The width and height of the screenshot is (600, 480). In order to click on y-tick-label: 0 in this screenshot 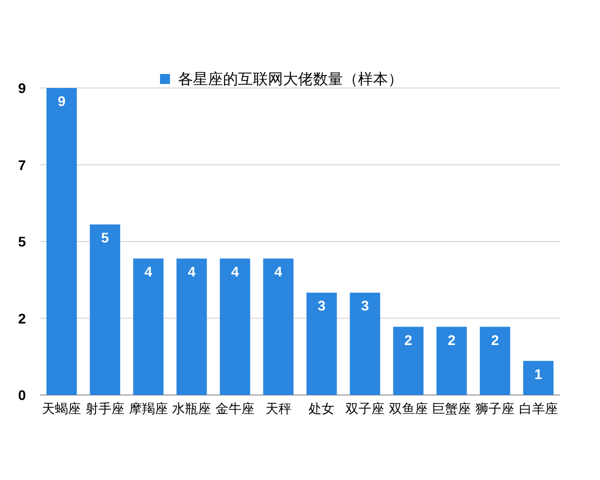, I will do `click(22, 395)`.